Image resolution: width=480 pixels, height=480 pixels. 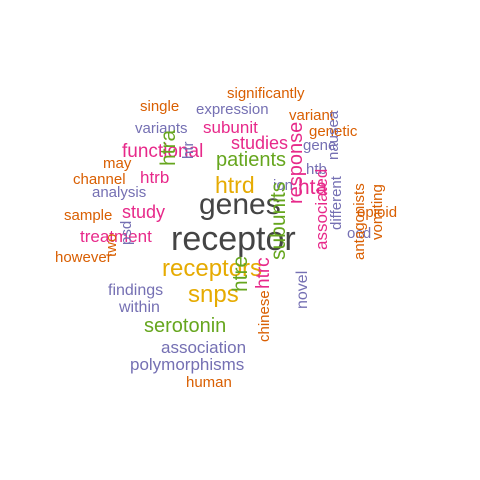 What do you see at coordinates (126, 232) in the screenshot?
I see `word-psd: psd` at bounding box center [126, 232].